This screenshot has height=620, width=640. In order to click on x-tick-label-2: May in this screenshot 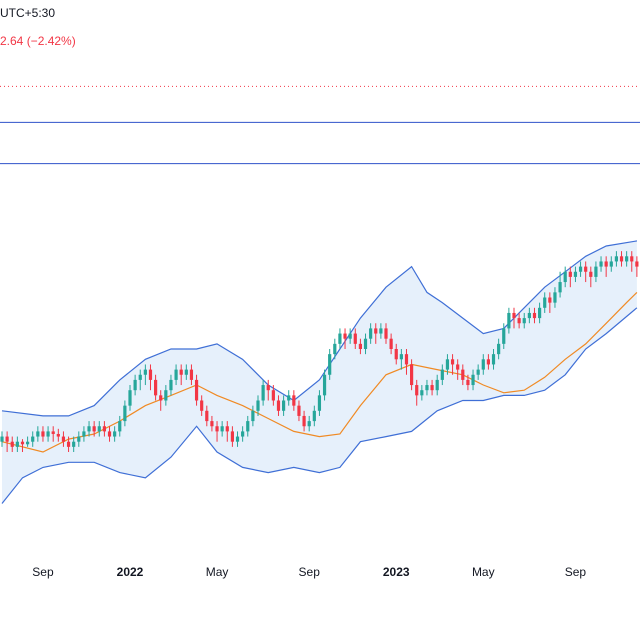, I will do `click(217, 572)`.